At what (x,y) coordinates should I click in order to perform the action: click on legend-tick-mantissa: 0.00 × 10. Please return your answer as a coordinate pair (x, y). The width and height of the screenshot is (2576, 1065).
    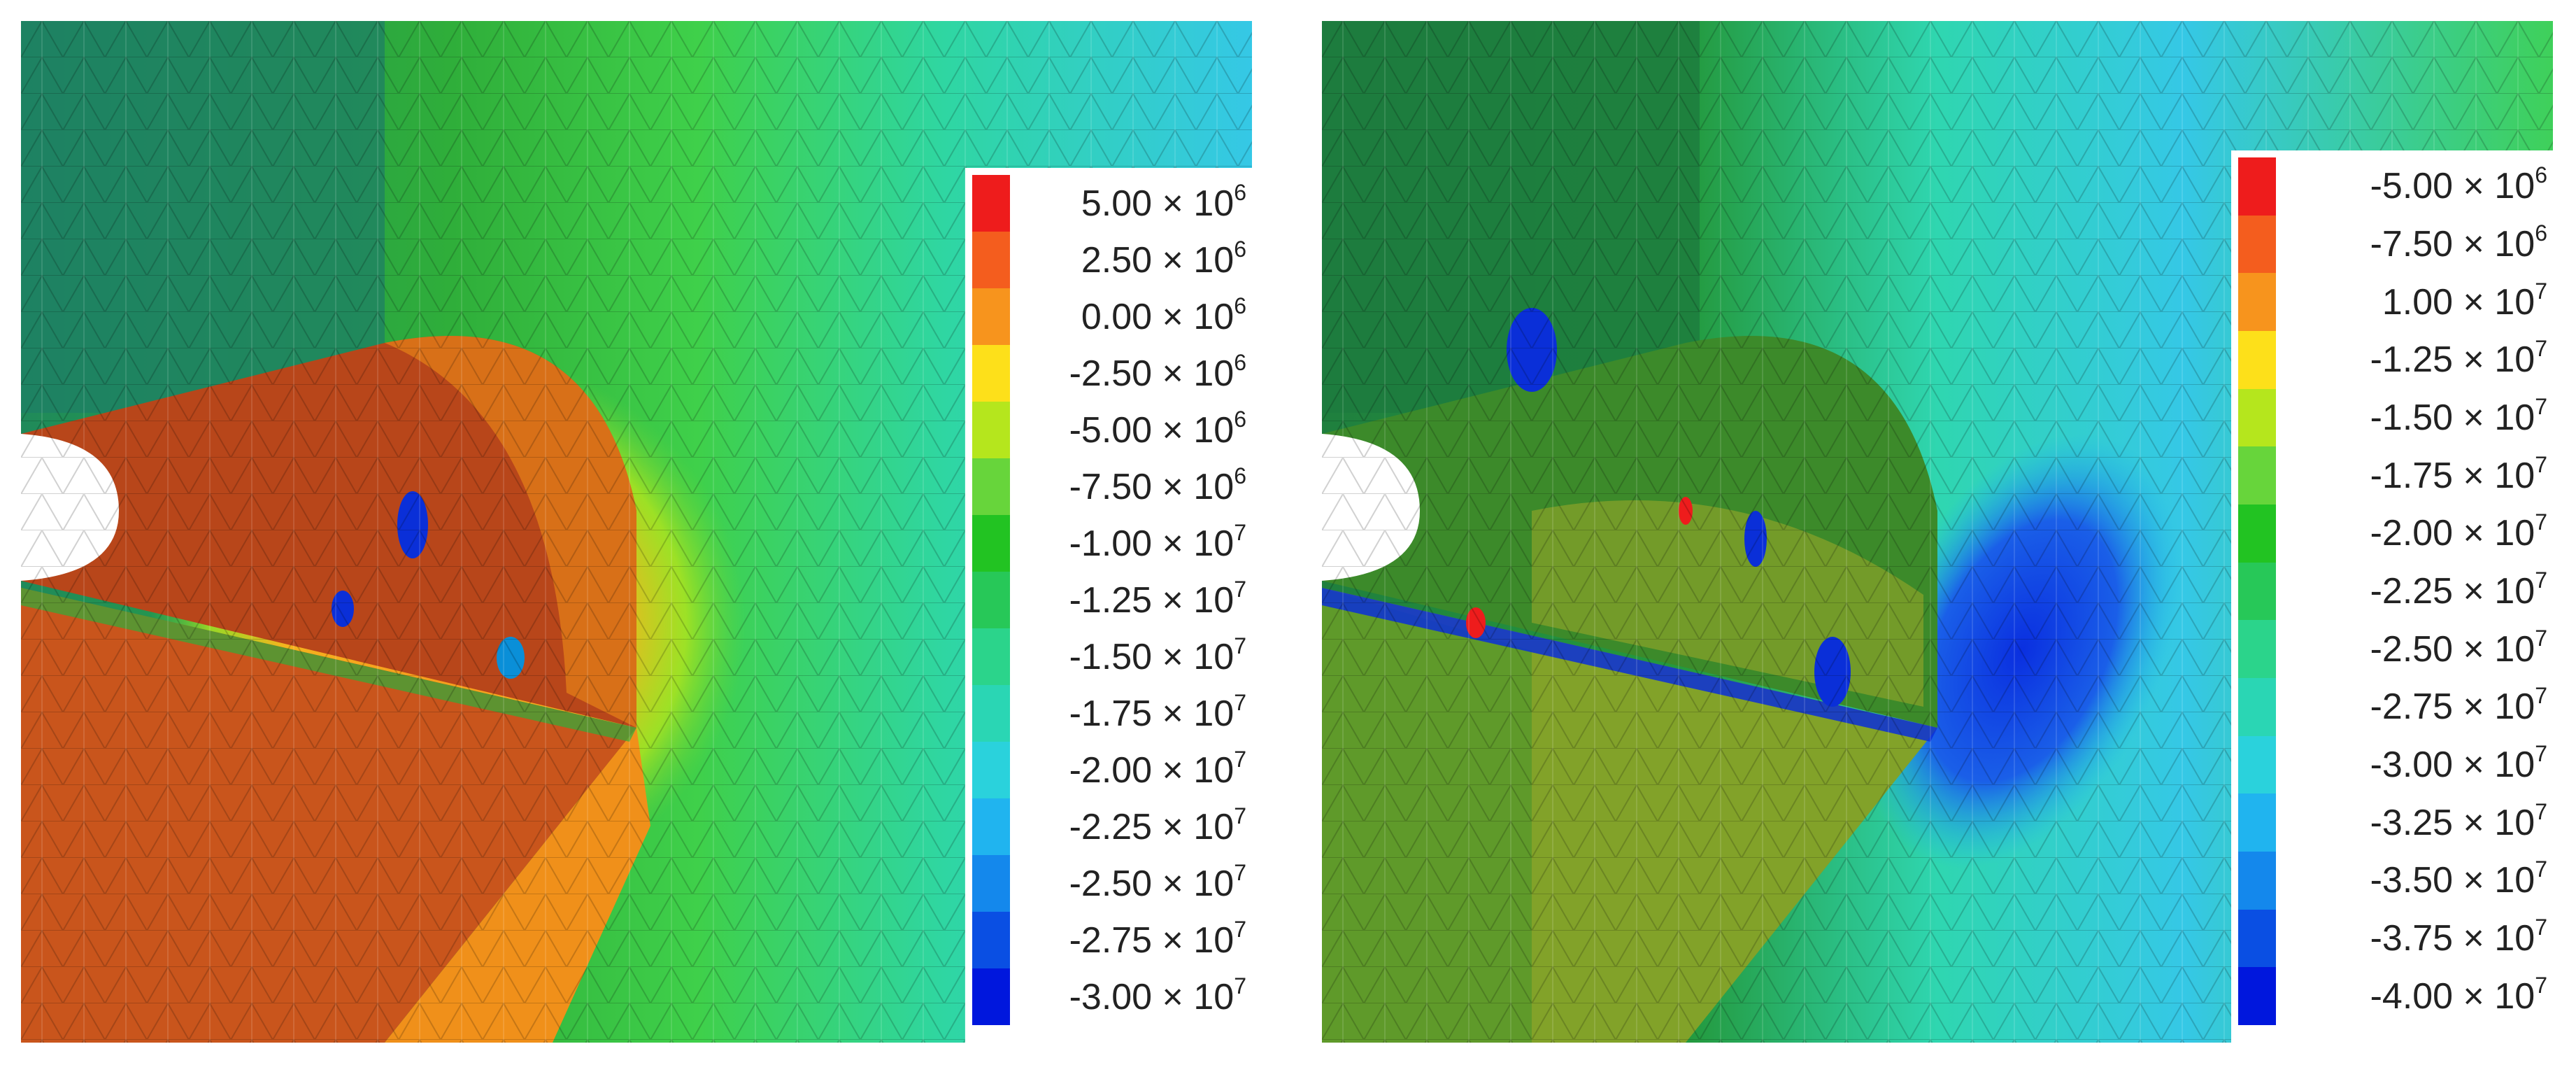
    Looking at the image, I should click on (1157, 316).